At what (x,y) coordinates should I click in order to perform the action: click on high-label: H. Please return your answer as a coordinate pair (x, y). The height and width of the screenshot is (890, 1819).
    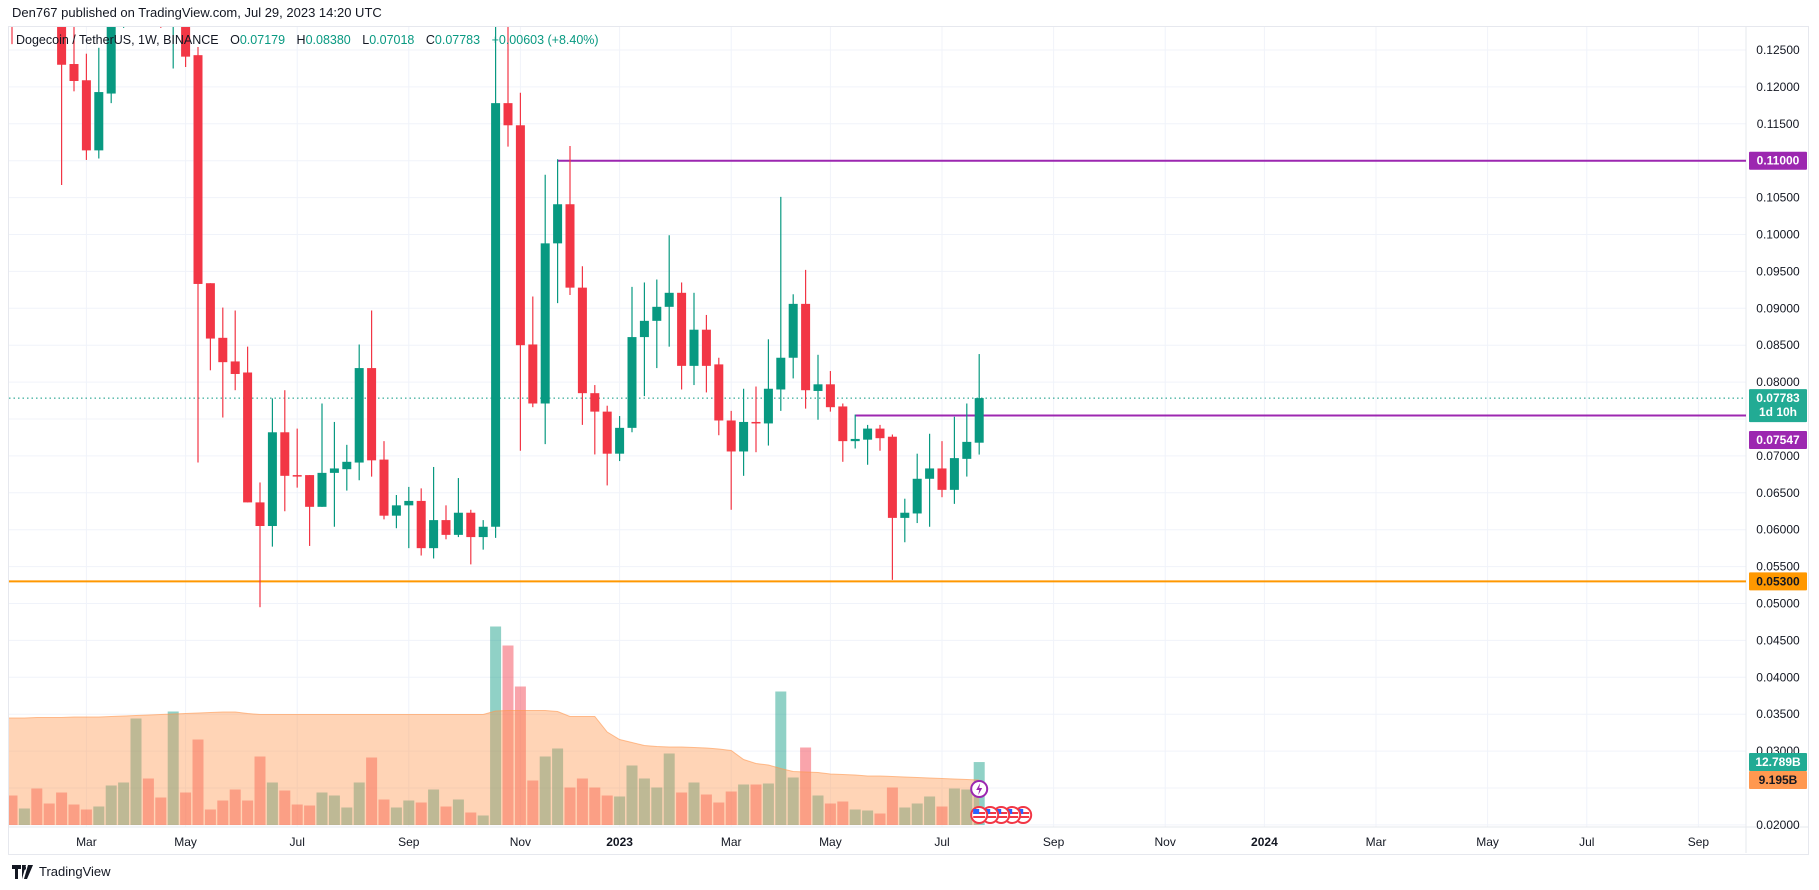
    Looking at the image, I should click on (301, 40).